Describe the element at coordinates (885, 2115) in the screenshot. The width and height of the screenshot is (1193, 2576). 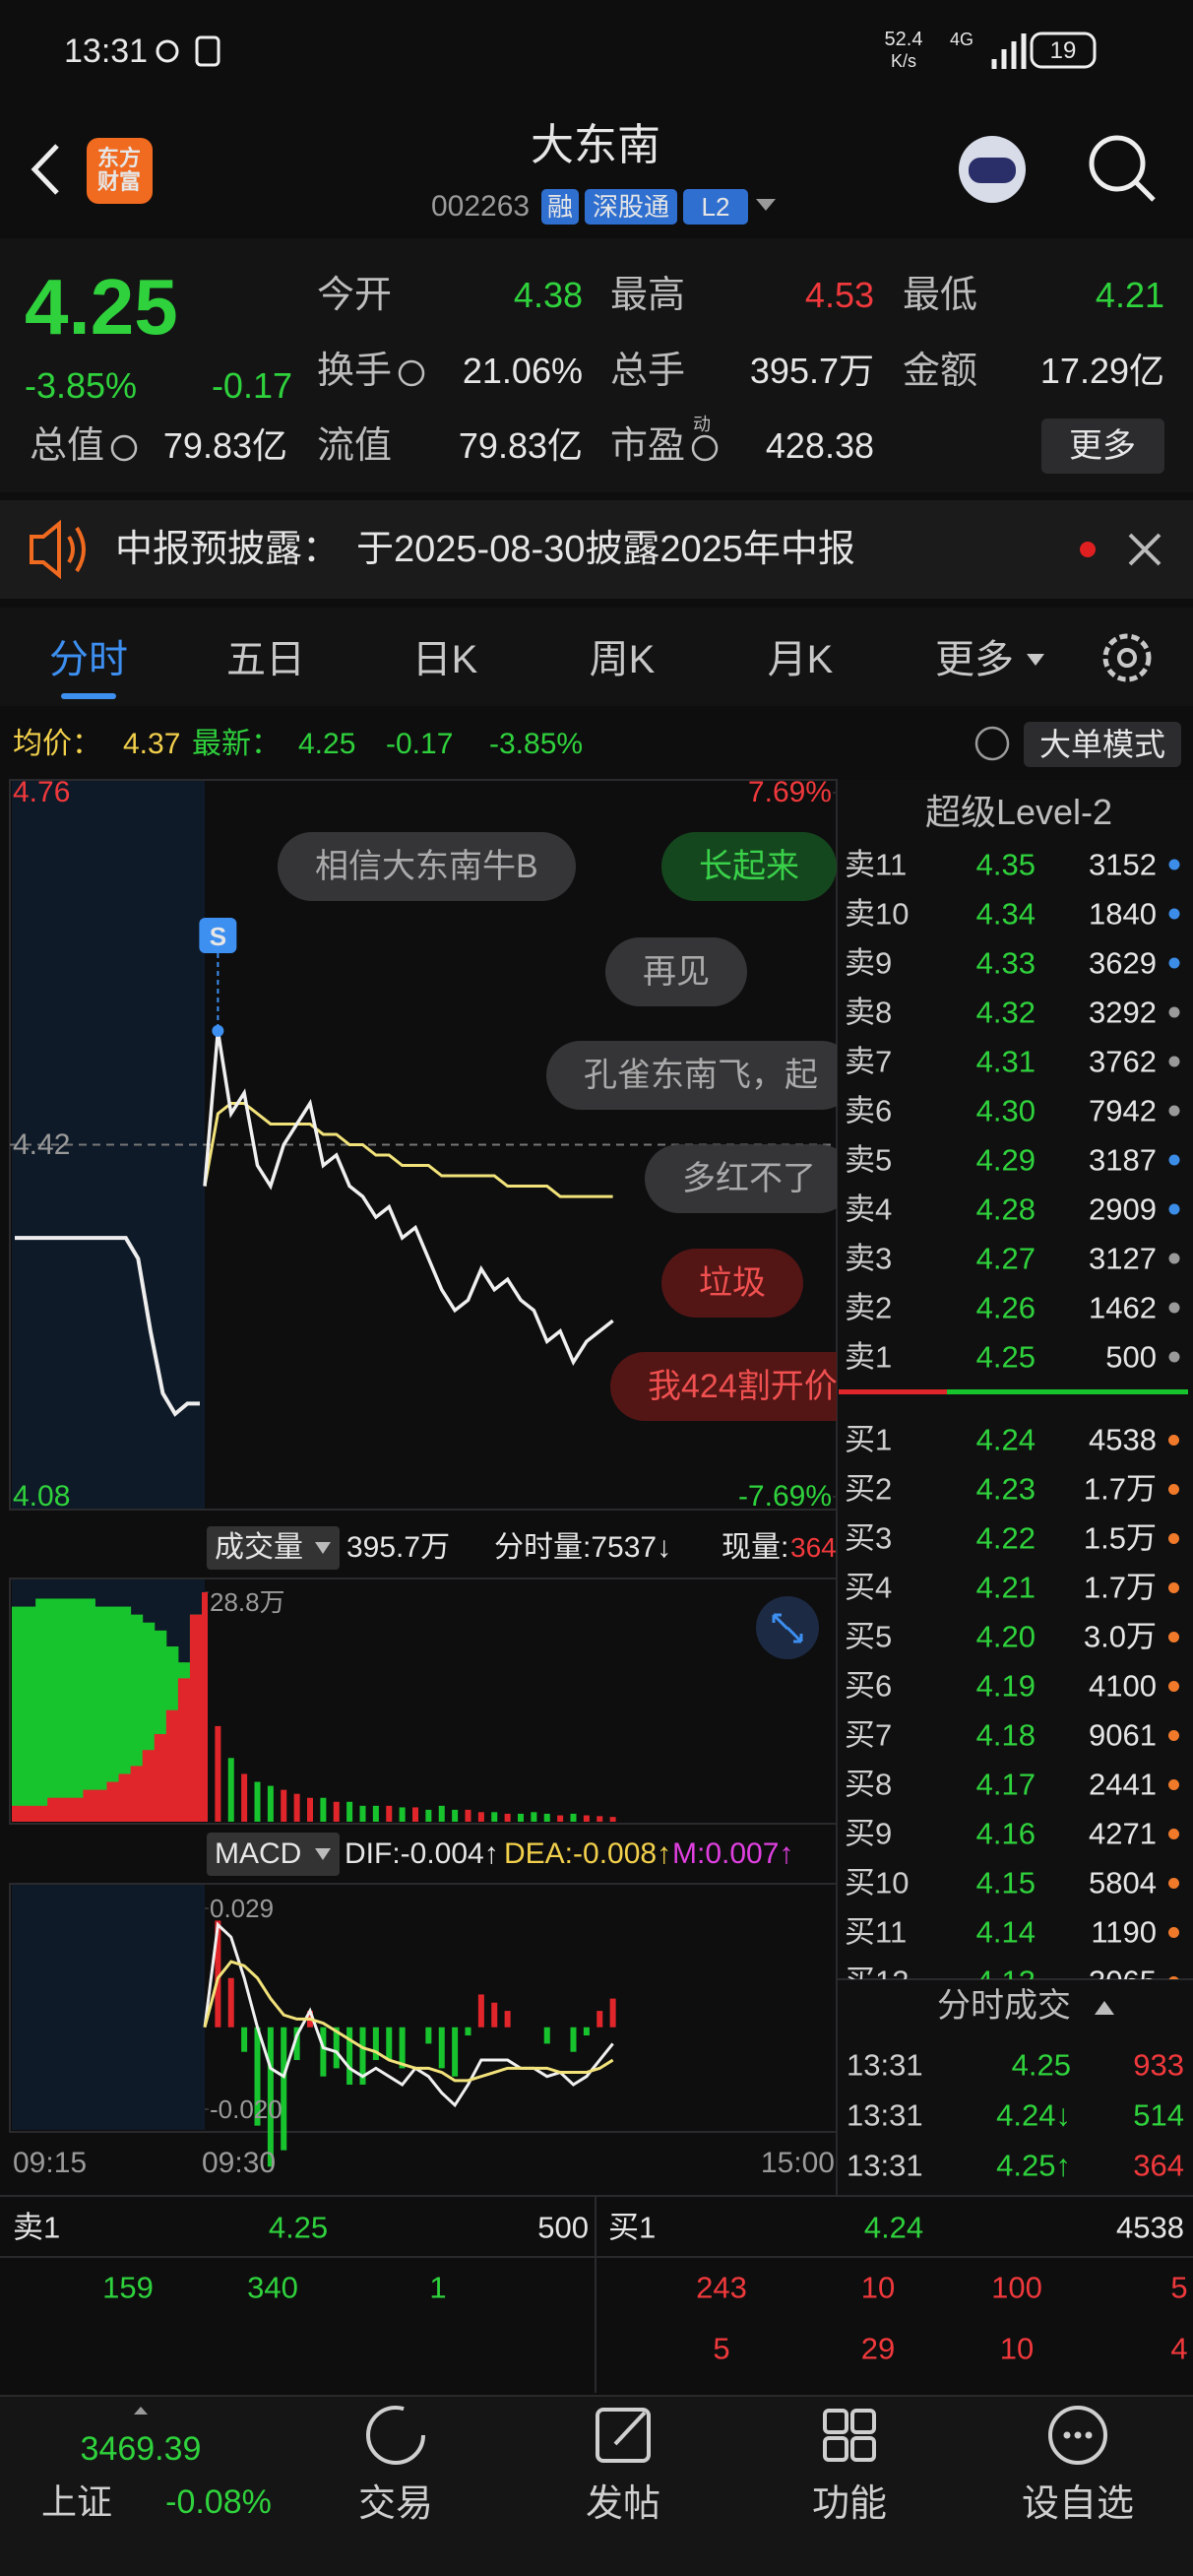
I see `trade-time: 13:31` at that location.